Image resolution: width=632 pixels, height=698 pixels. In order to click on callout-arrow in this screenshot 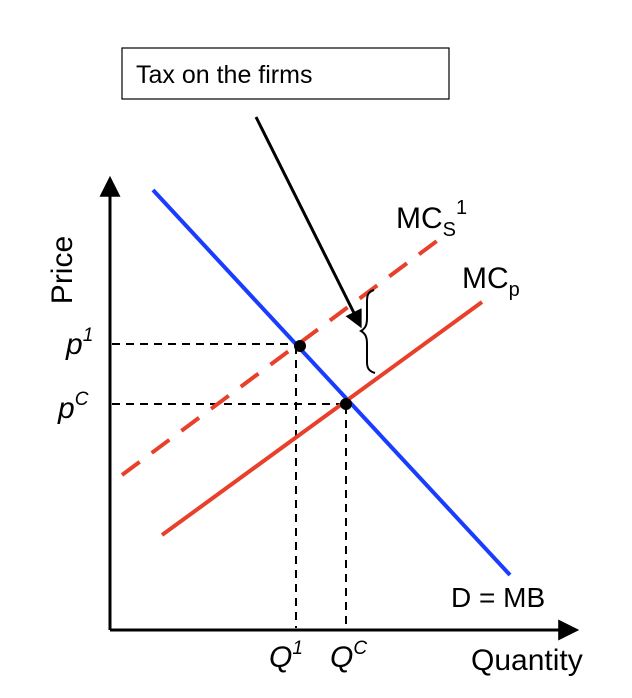, I will do `click(308, 222)`.